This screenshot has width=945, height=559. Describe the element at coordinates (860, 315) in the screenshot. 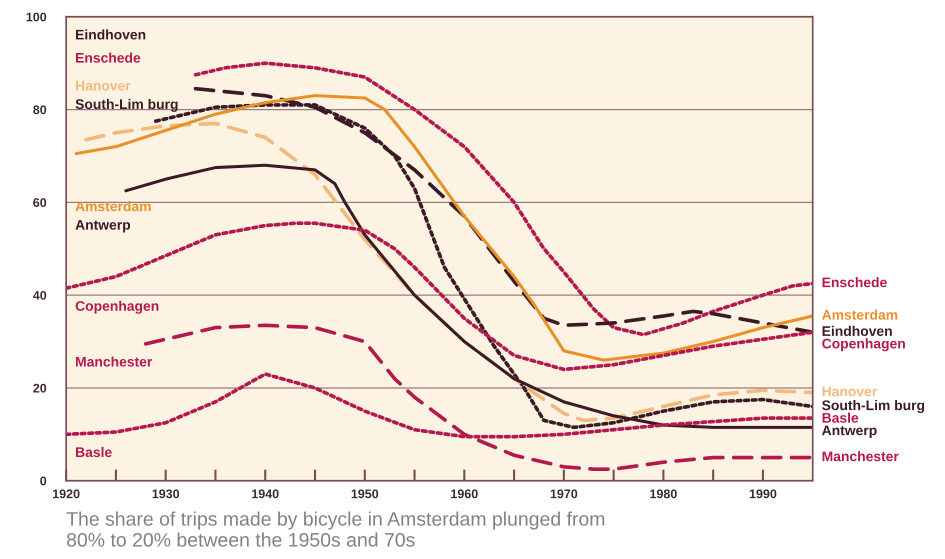

I see `series-label: Amsterdam` at that location.